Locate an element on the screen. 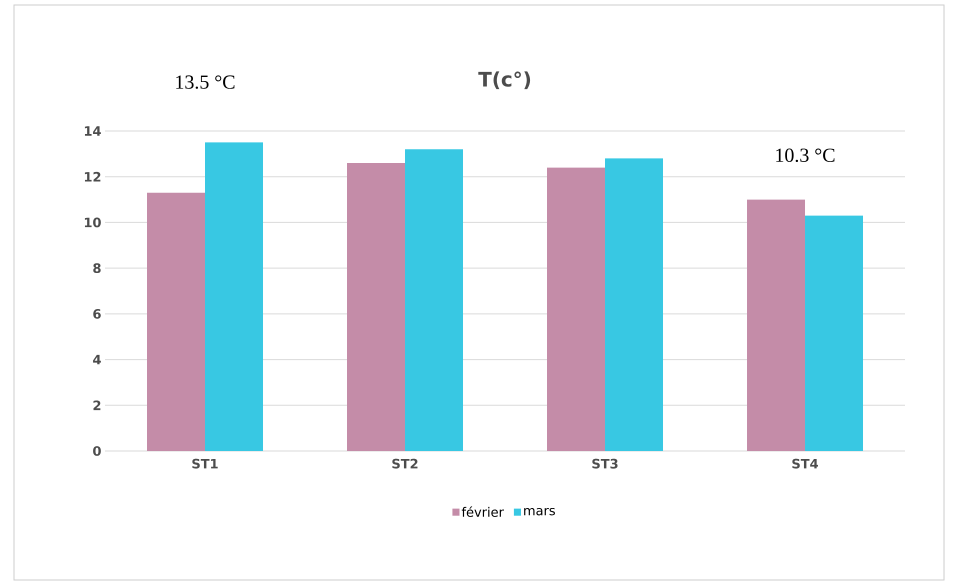  y-tick-label: 8 is located at coordinates (97, 268).